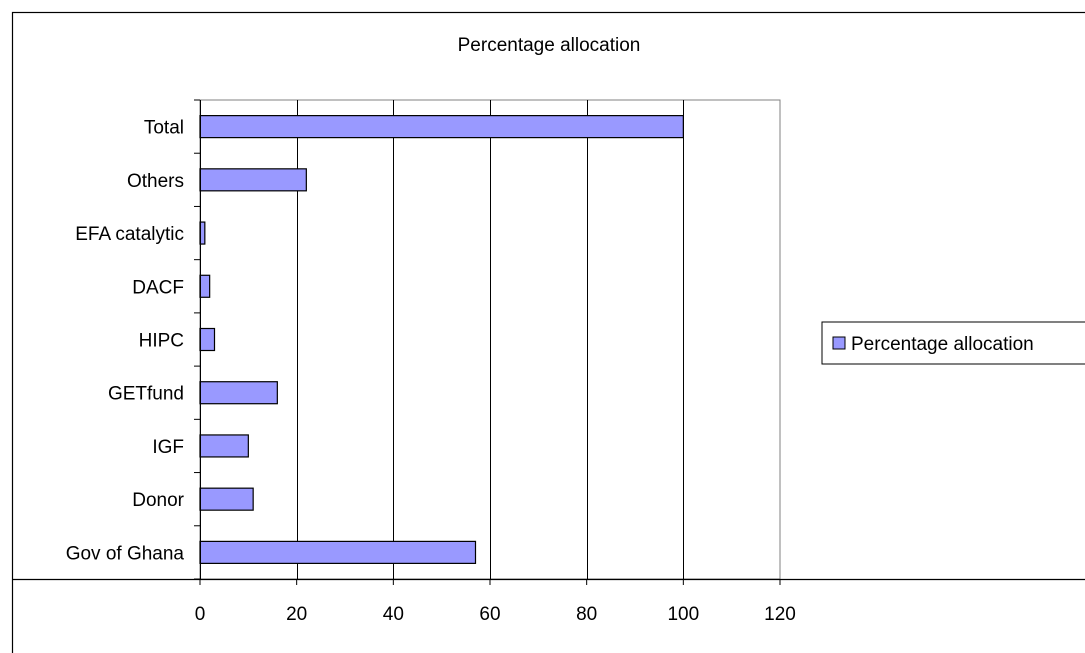 This screenshot has width=1085, height=653. Describe the element at coordinates (683, 614) in the screenshot. I see `x-tick-label: 100` at that location.